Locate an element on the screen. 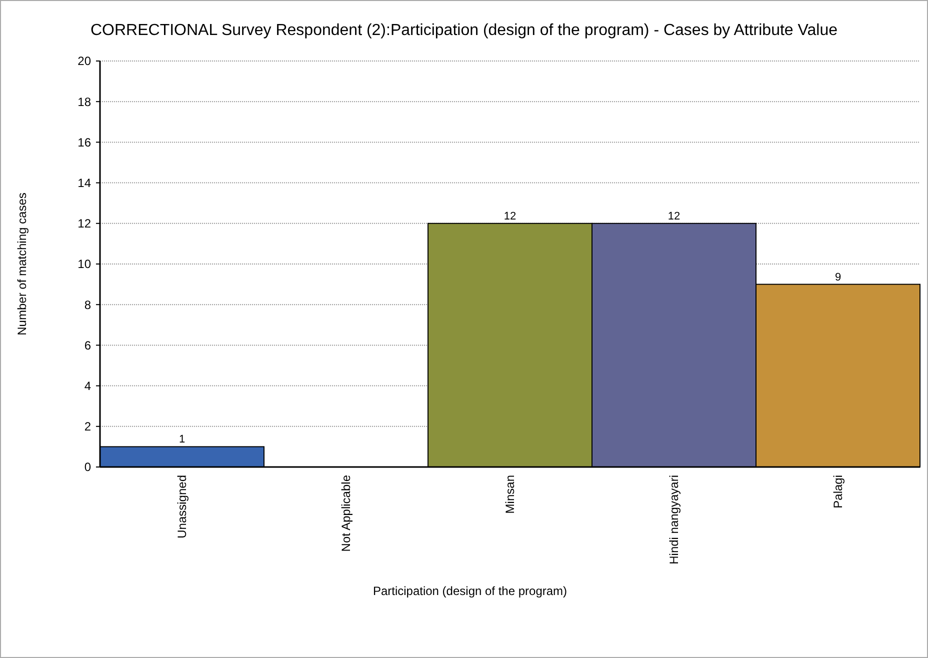 This screenshot has width=928, height=658. y-tick-label: 16 is located at coordinates (85, 142).